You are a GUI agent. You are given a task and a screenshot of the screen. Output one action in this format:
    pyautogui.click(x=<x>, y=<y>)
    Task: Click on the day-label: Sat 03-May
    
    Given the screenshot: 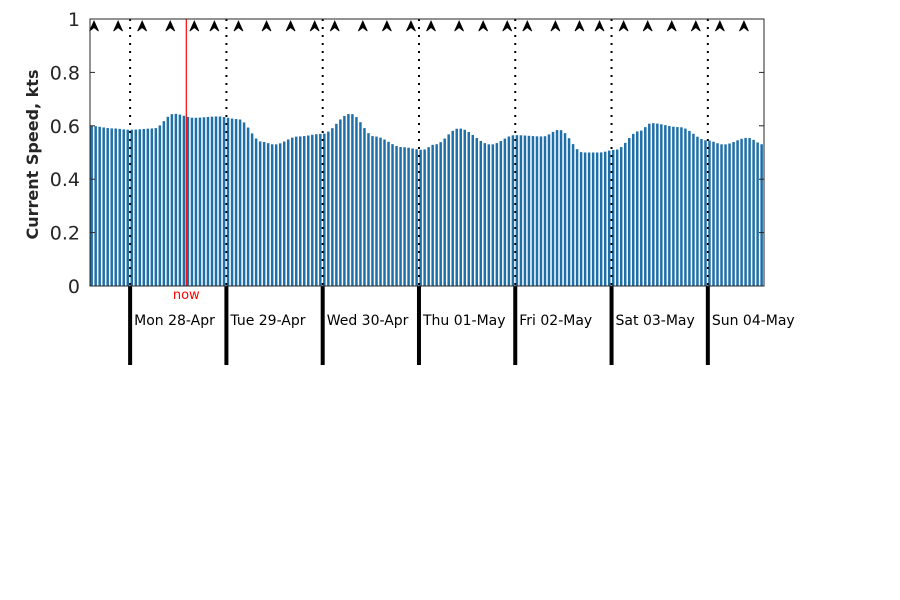 What is the action you would take?
    pyautogui.click(x=655, y=321)
    